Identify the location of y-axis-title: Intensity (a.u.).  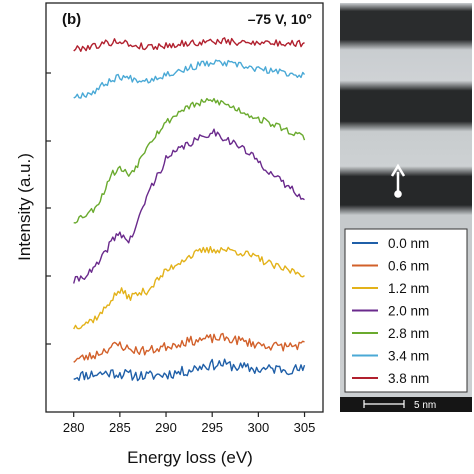
(24, 207).